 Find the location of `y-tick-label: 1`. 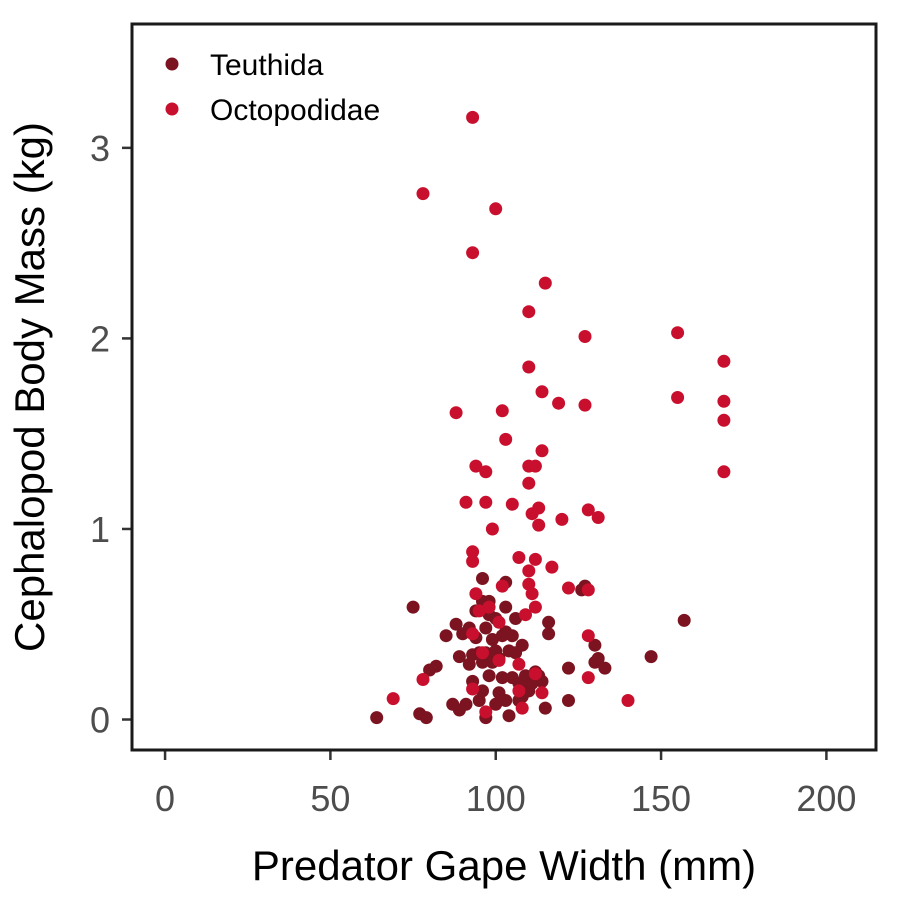

y-tick-label: 1 is located at coordinates (100, 529).